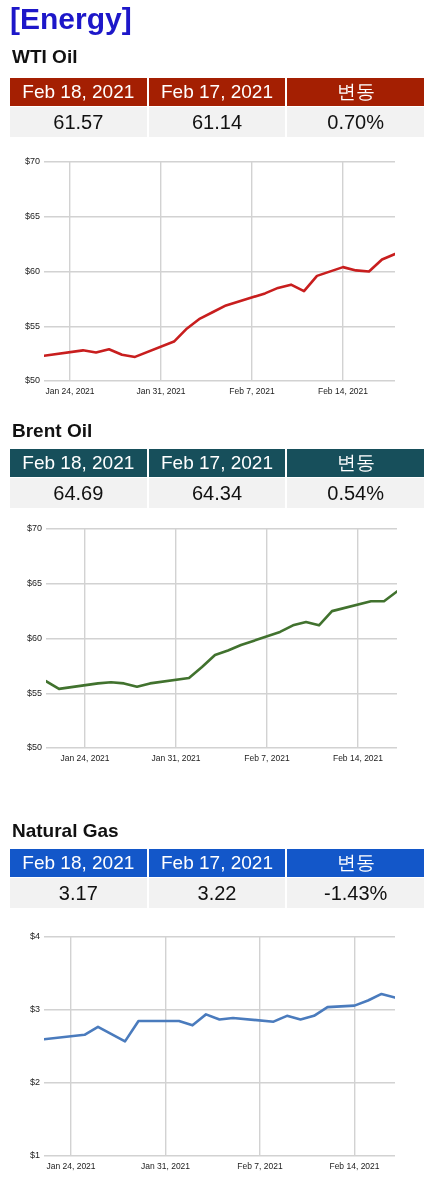 The width and height of the screenshot is (434, 1188). I want to click on text: 64.34, so click(217, 493).